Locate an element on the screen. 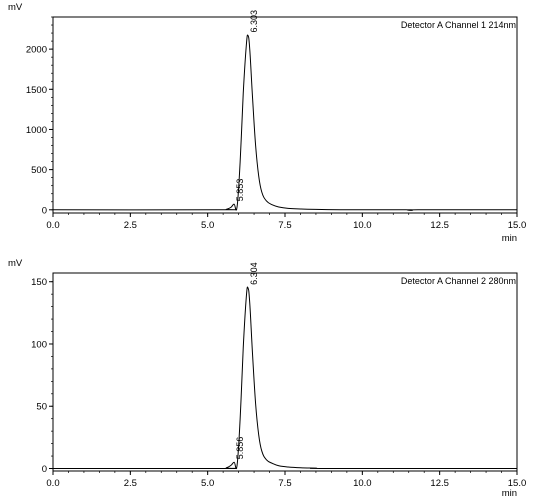 This screenshot has width=533, height=499. y-tick-label: 1500 is located at coordinates (36, 90).